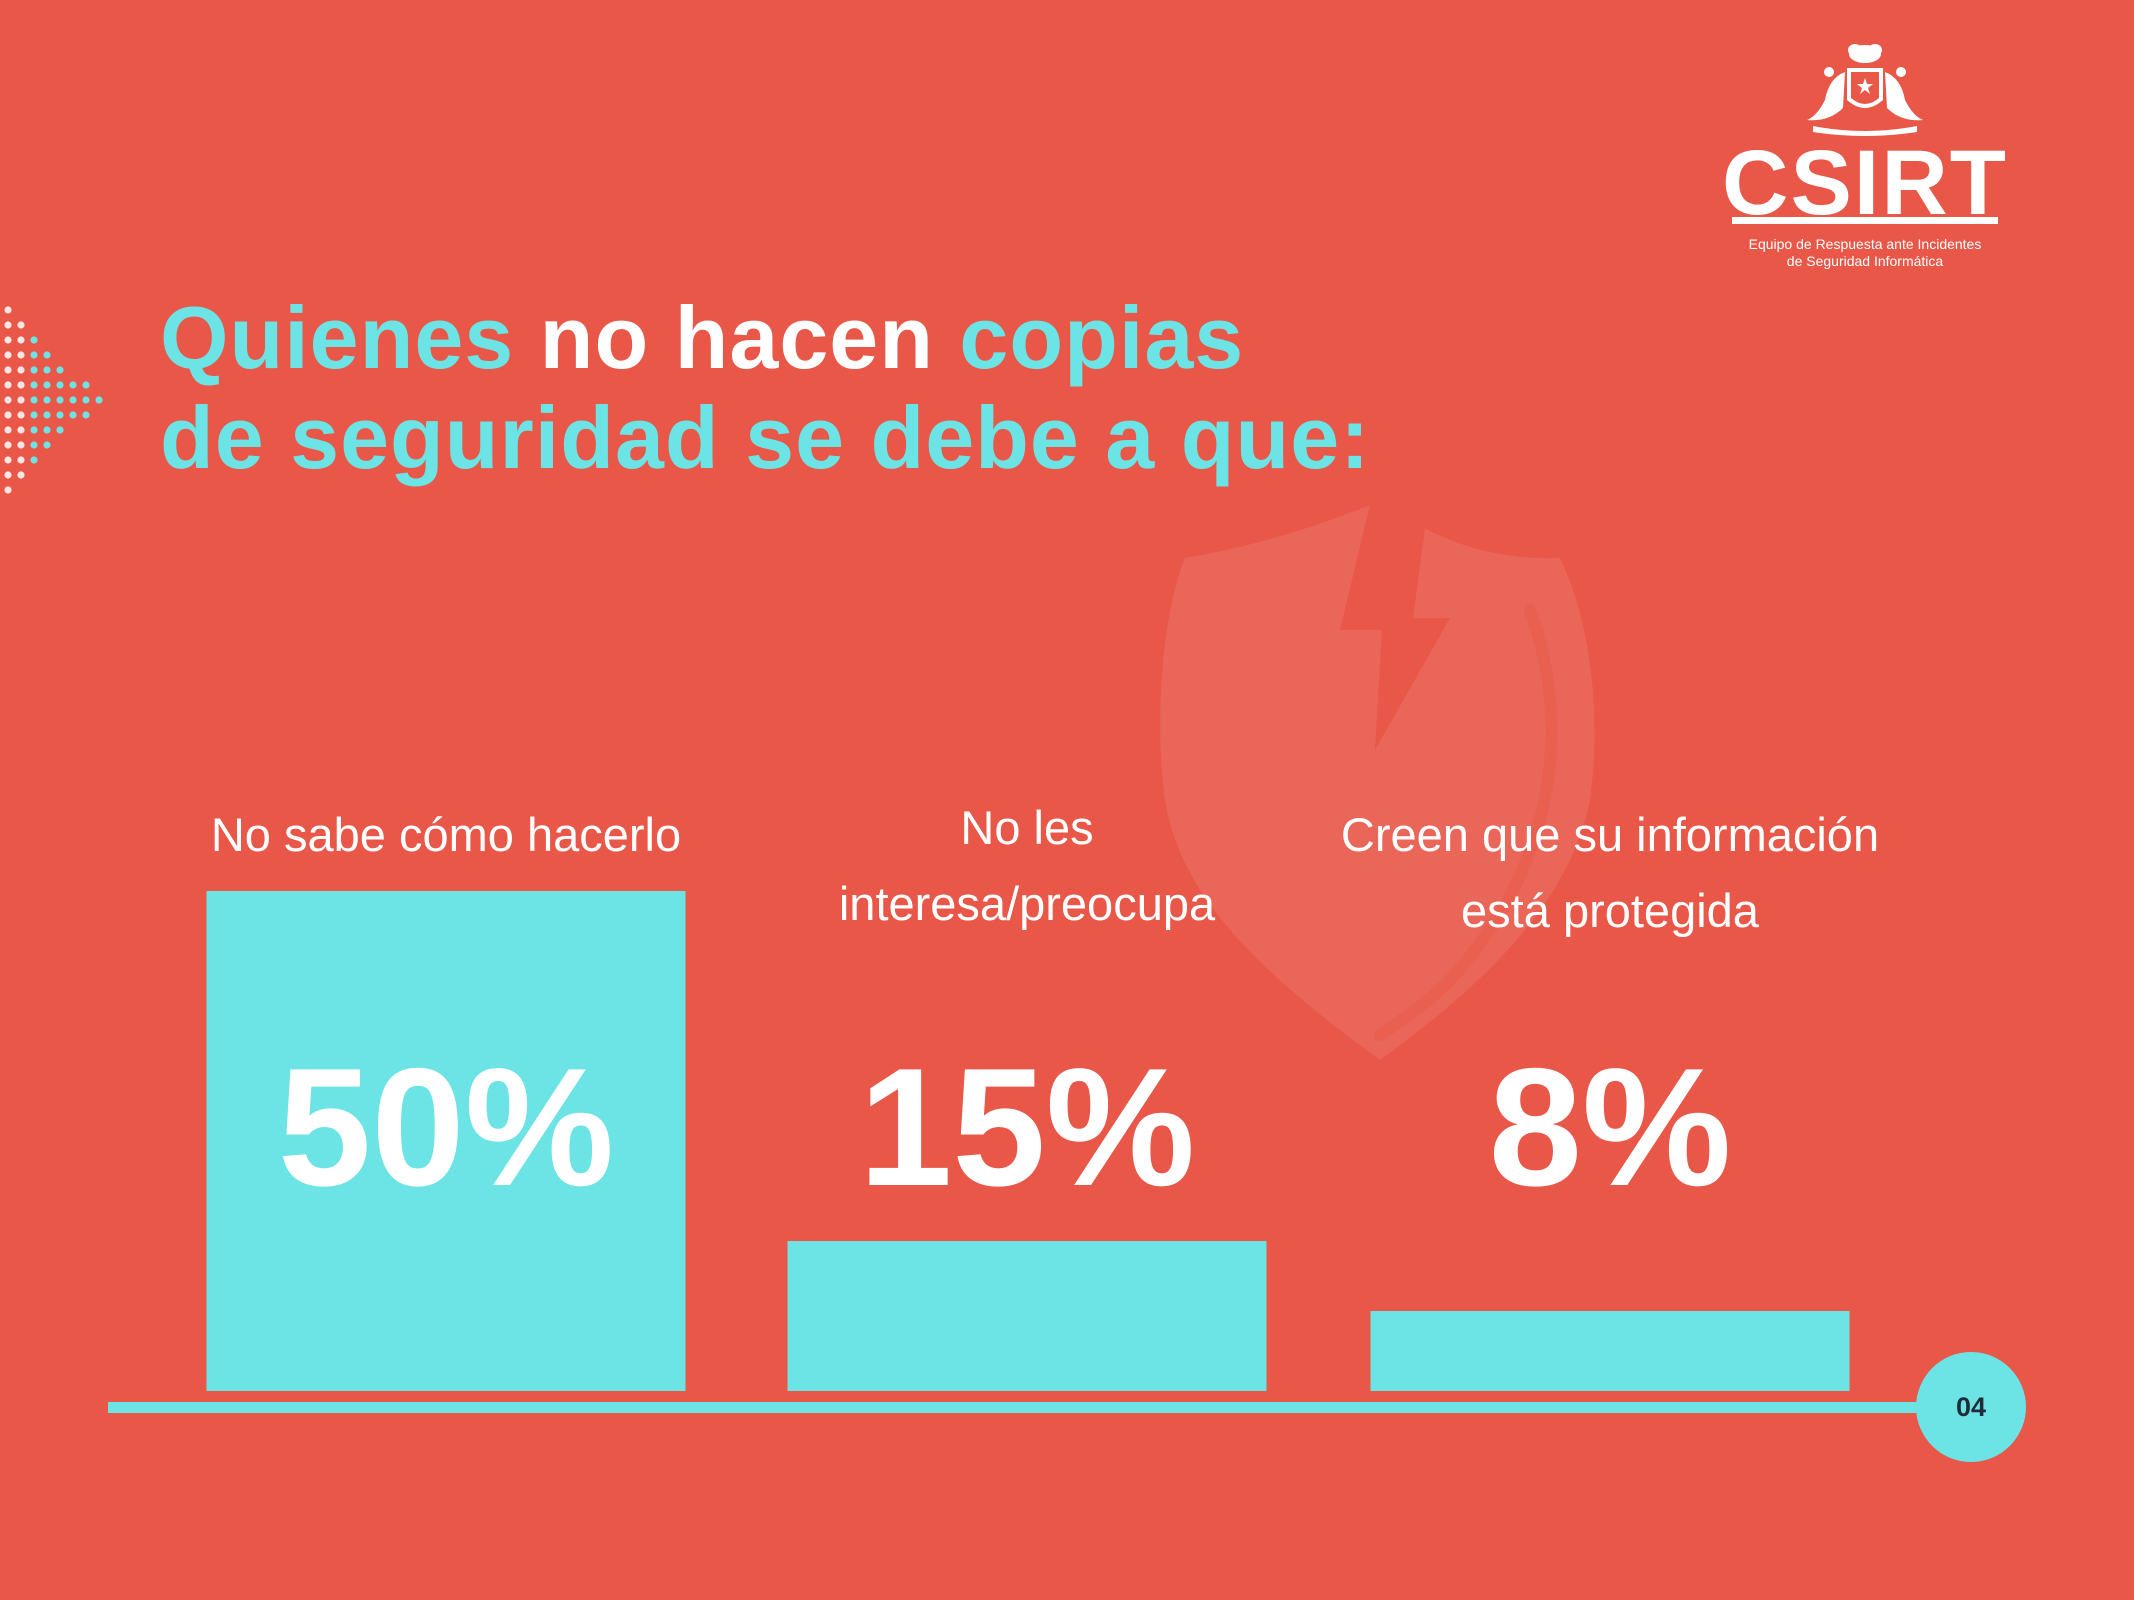  Describe the element at coordinates (1865, 220) in the screenshot. I see `logo-divider` at that location.